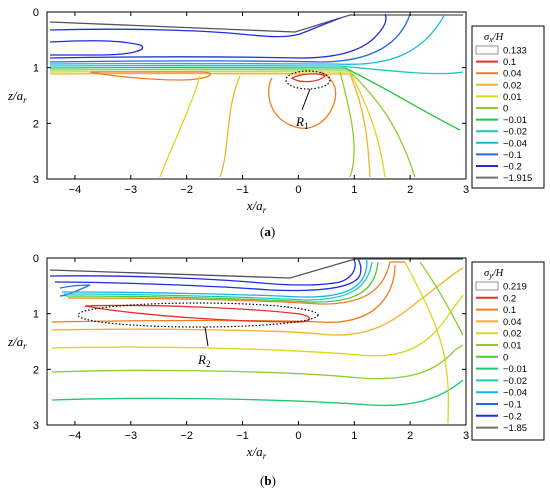 The image size is (550, 496). Describe the element at coordinates (515, 428) in the screenshot. I see `legend-label: −1.85` at that location.